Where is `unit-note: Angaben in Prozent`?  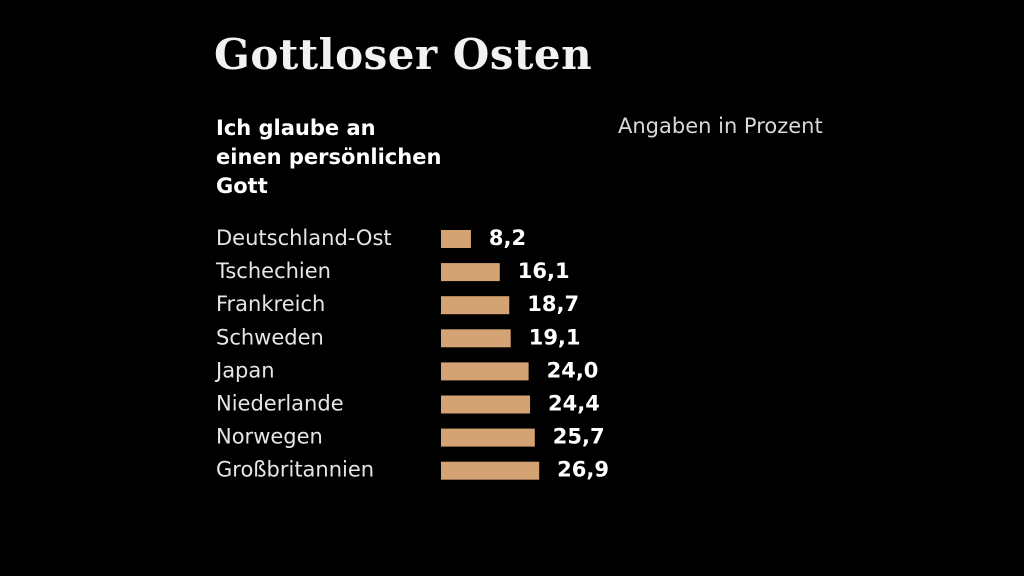 unit-note: Angaben in Prozent is located at coordinates (720, 126).